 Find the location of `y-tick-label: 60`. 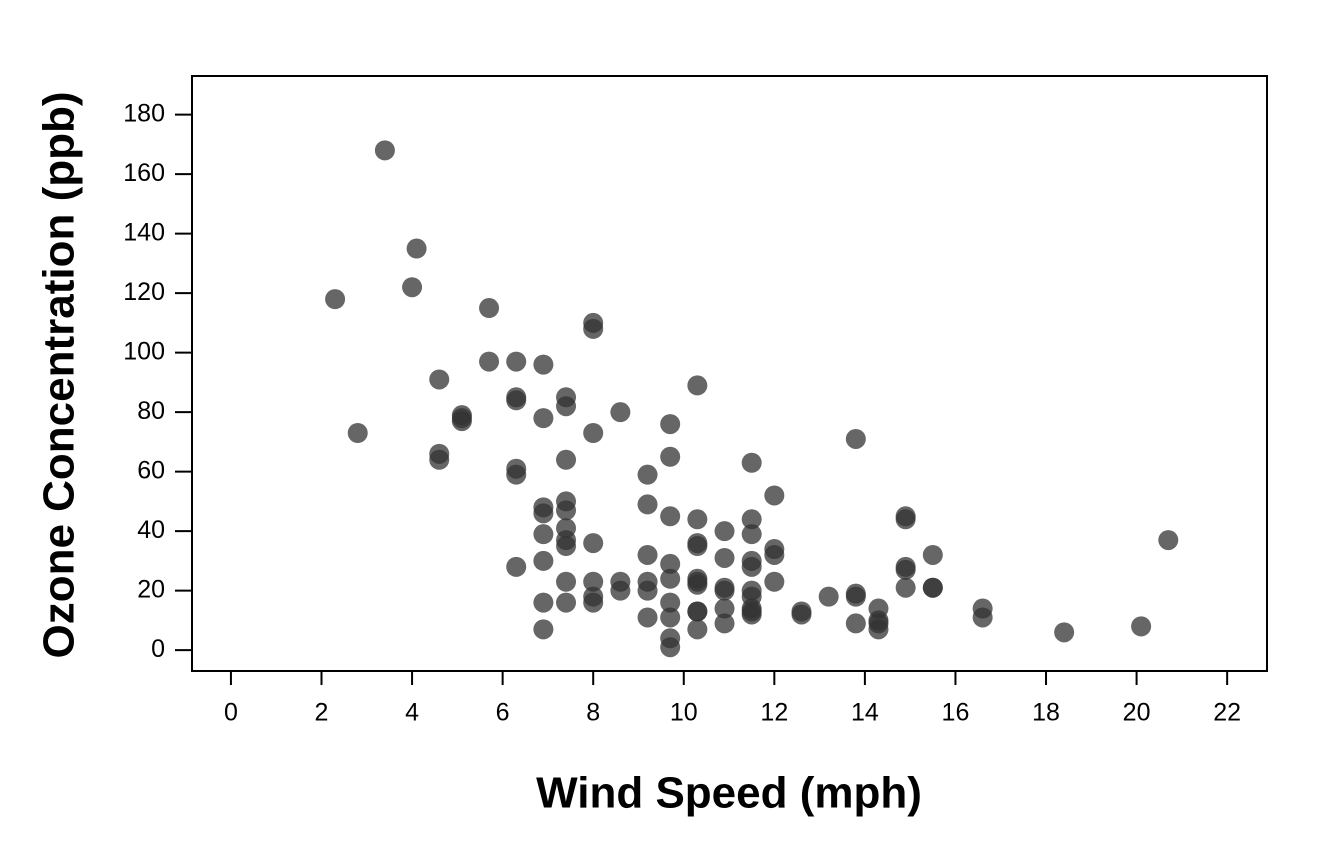

y-tick-label: 60 is located at coordinates (151, 470).